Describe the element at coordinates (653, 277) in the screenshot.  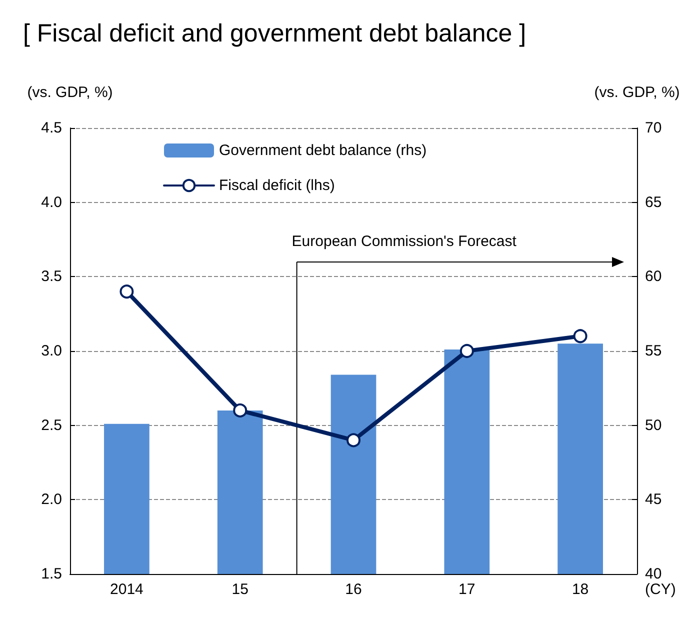
I see `y2-tick-label: 60` at that location.